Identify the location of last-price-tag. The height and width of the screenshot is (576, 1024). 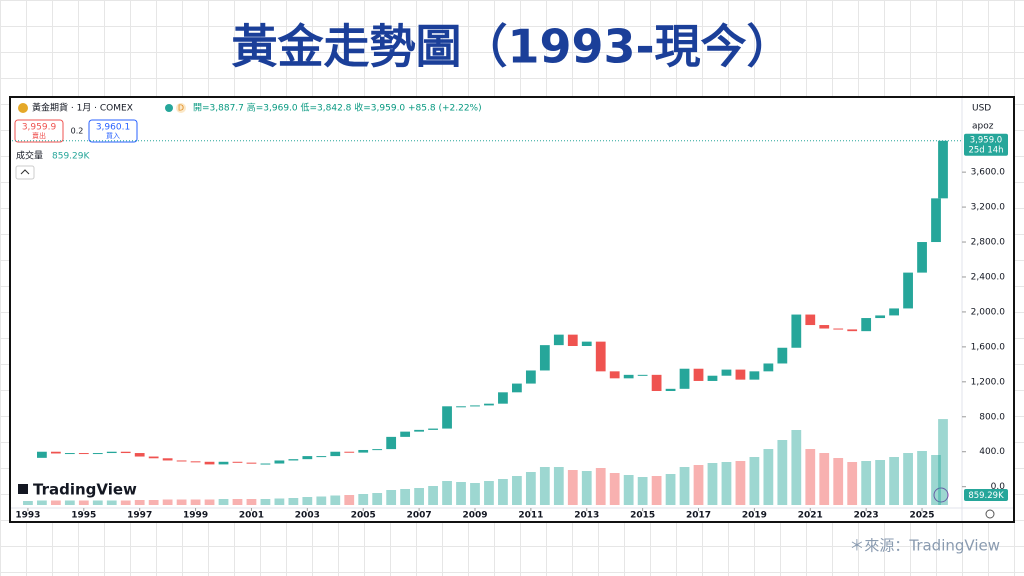
(986, 144).